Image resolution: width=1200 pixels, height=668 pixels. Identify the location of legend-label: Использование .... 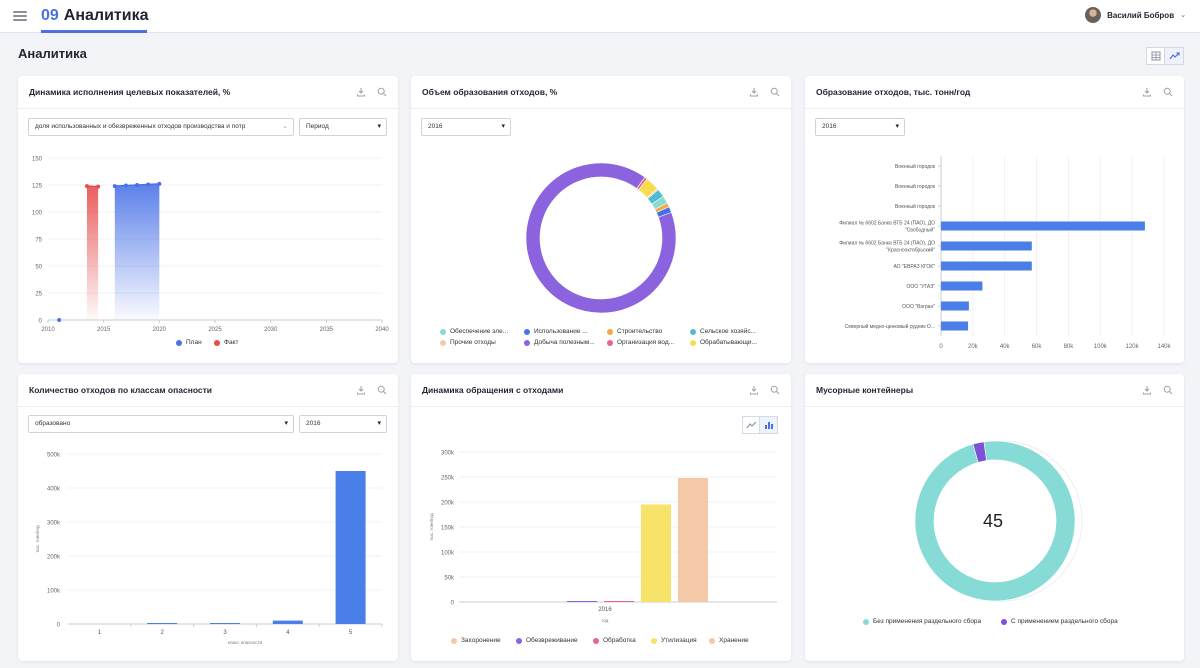
(561, 331).